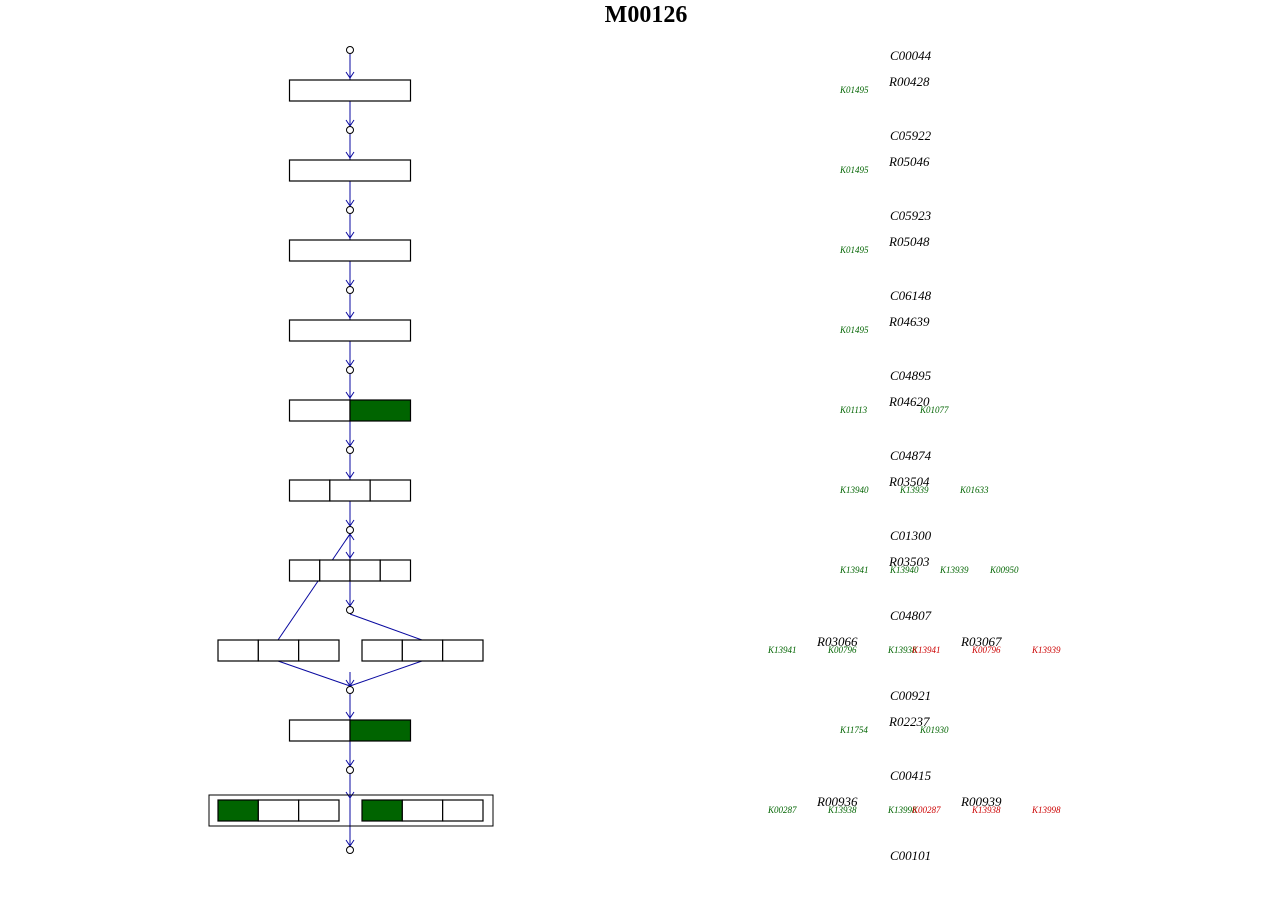 The height and width of the screenshot is (920, 1280). What do you see at coordinates (911, 295) in the screenshot?
I see `compound-label: C06148` at bounding box center [911, 295].